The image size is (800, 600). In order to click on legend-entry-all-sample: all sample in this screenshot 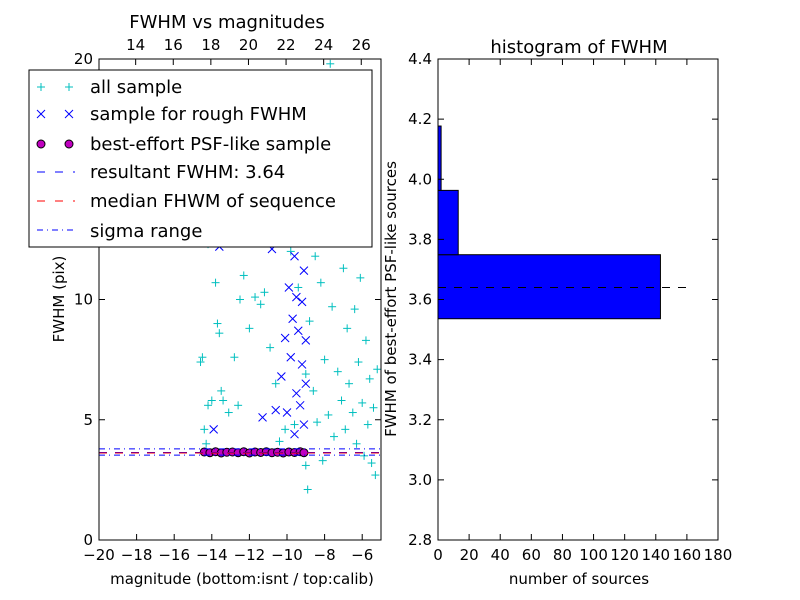, I will do `click(109, 87)`.